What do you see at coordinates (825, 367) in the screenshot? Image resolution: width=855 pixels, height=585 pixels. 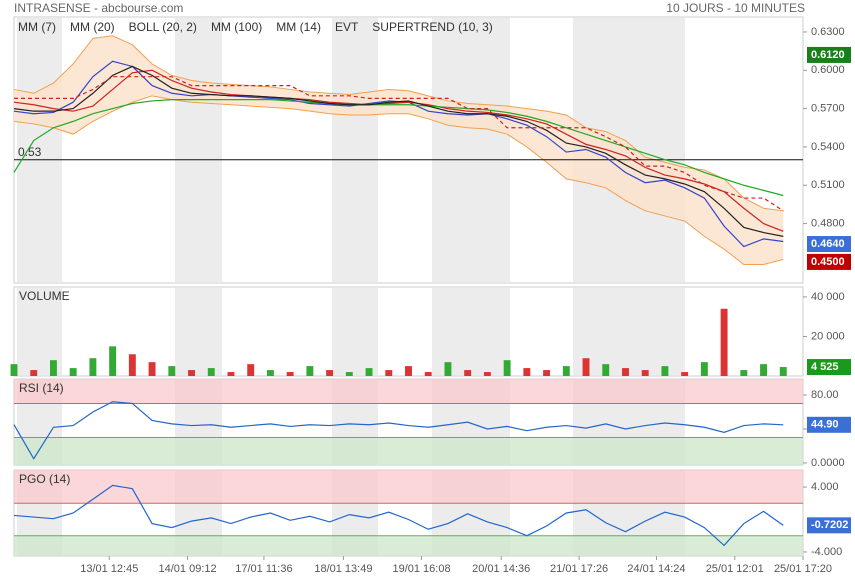 I see `value-badge-label: 4 525` at bounding box center [825, 367].